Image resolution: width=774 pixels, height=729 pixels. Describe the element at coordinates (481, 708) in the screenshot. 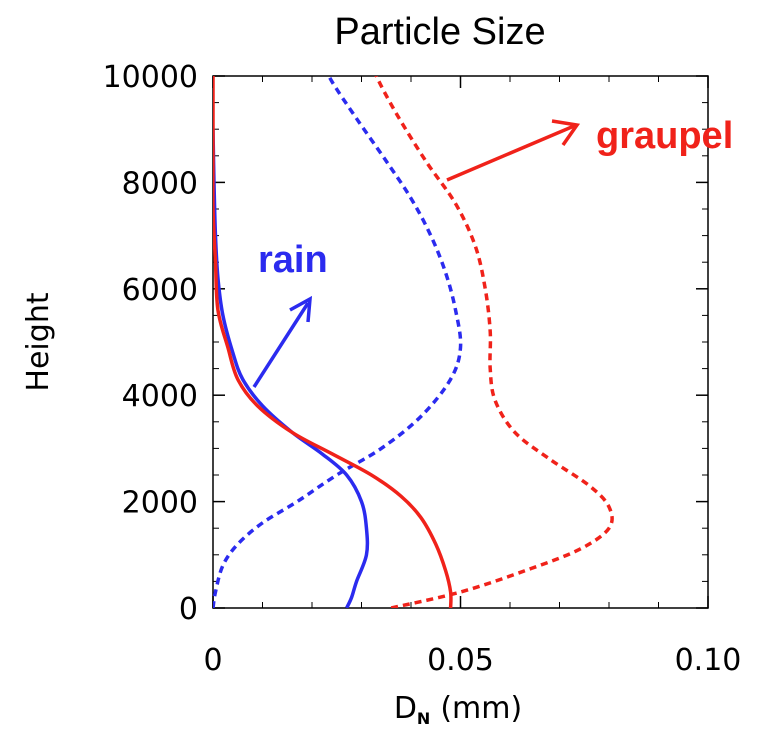

I see `x-axis-label-unit: (mm)` at that location.